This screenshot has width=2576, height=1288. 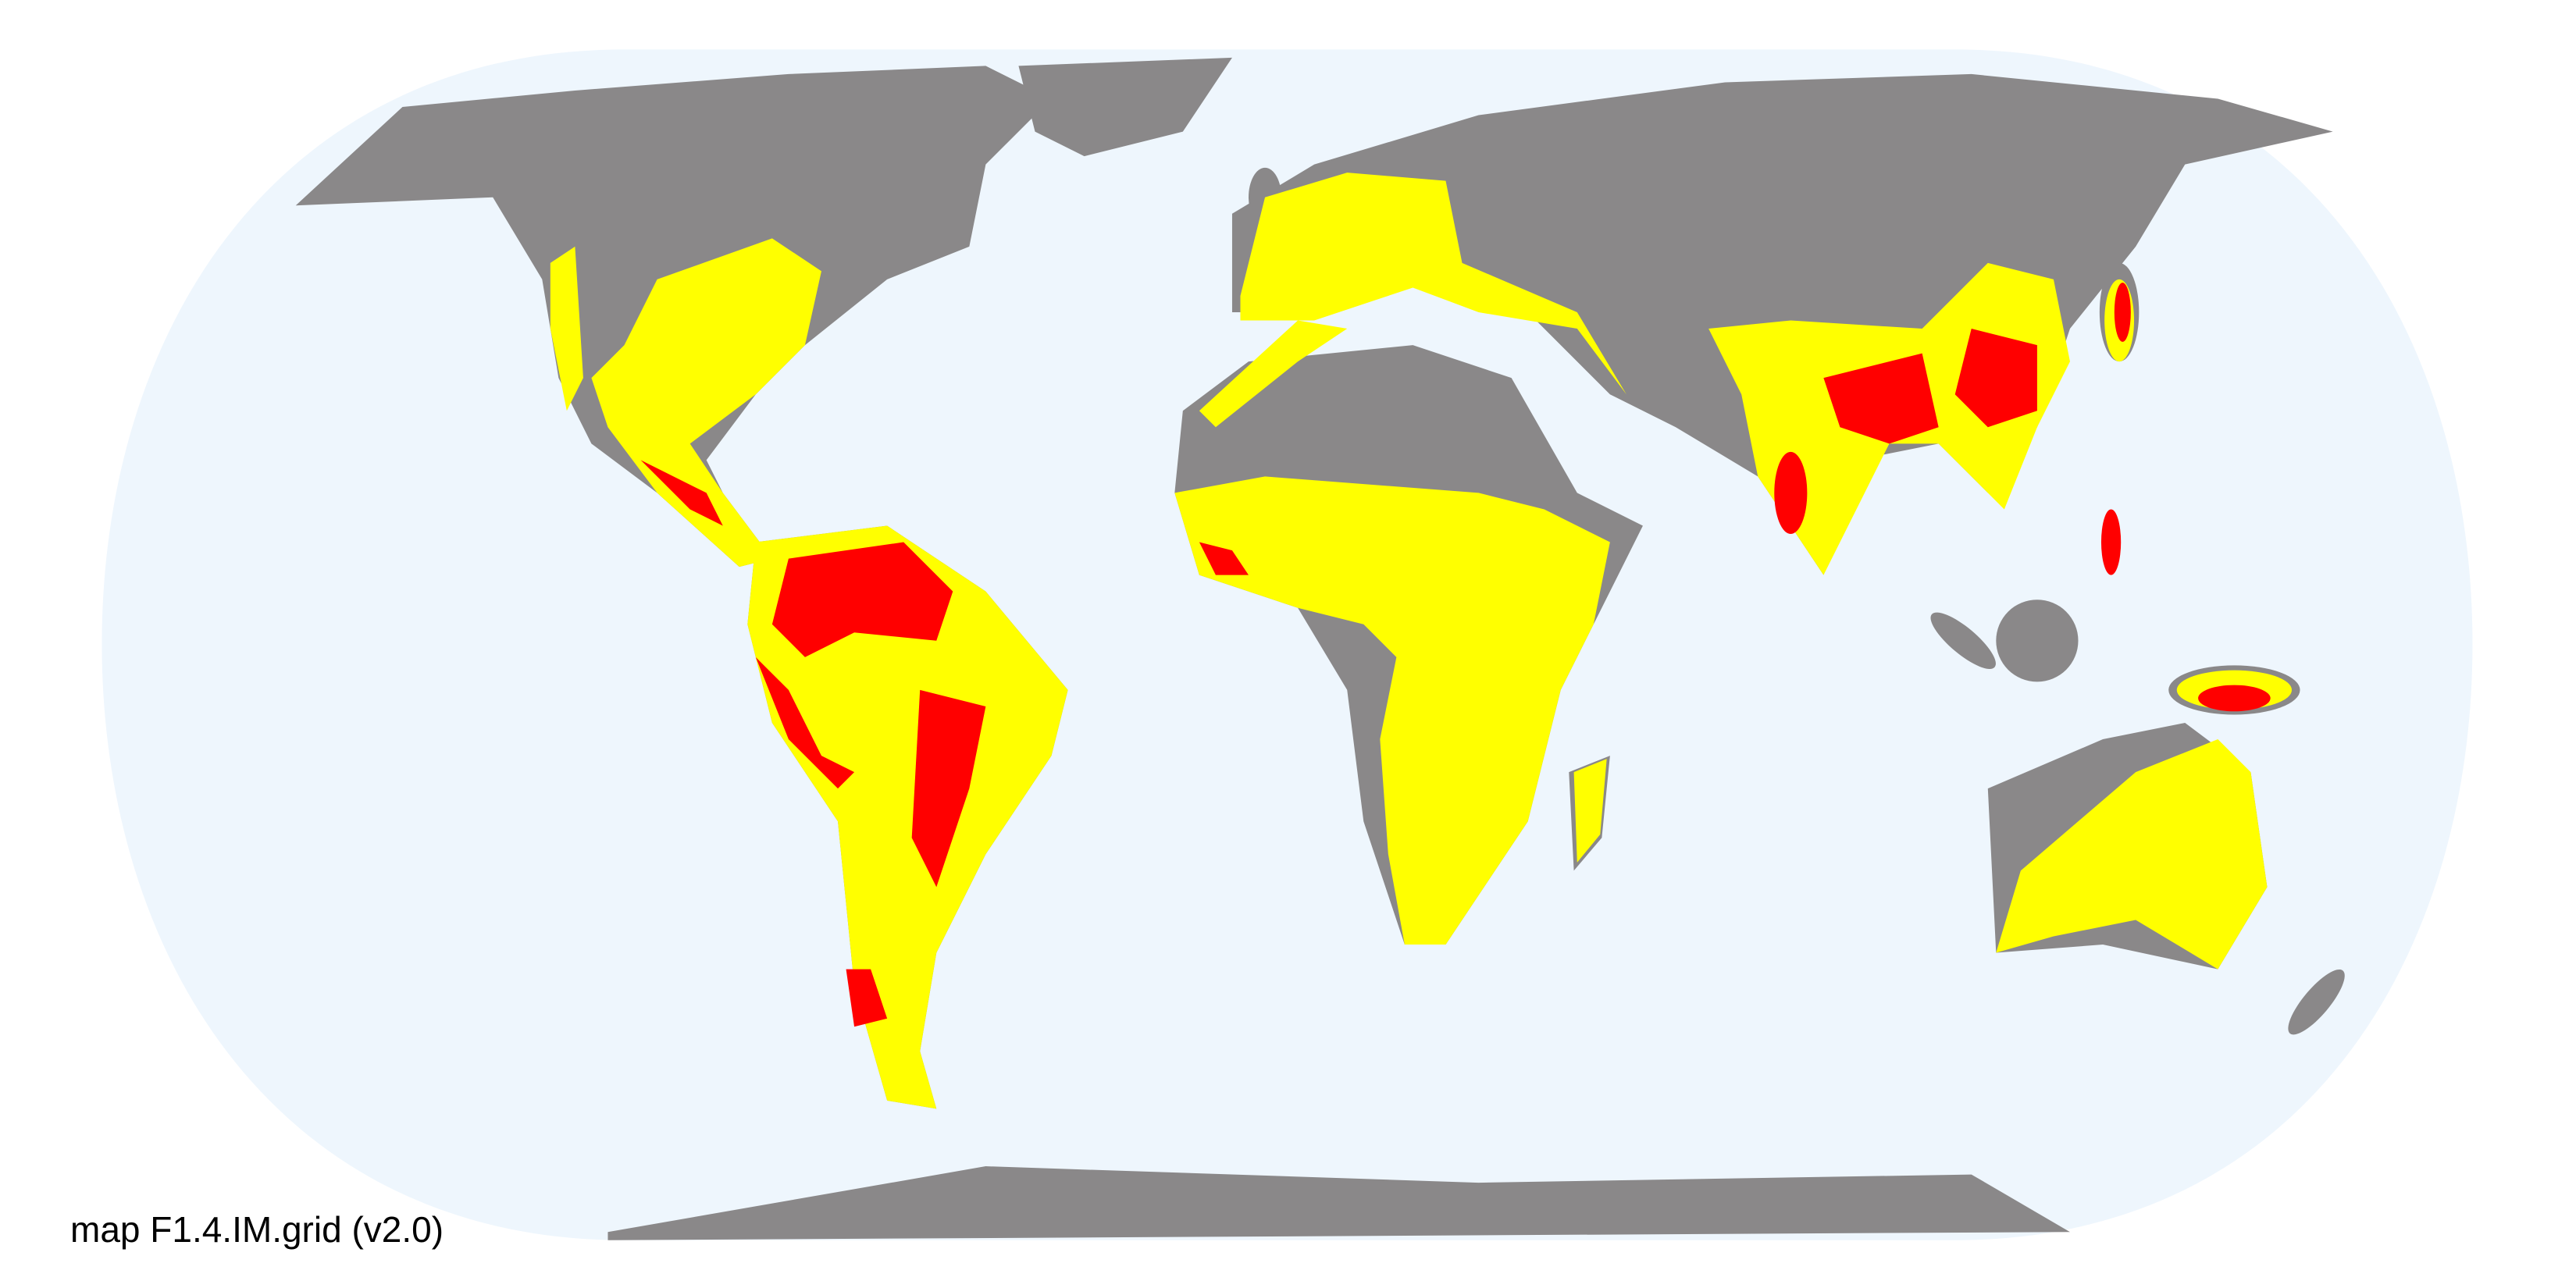 What do you see at coordinates (1791, 493) in the screenshot?
I see `india-south-red` at bounding box center [1791, 493].